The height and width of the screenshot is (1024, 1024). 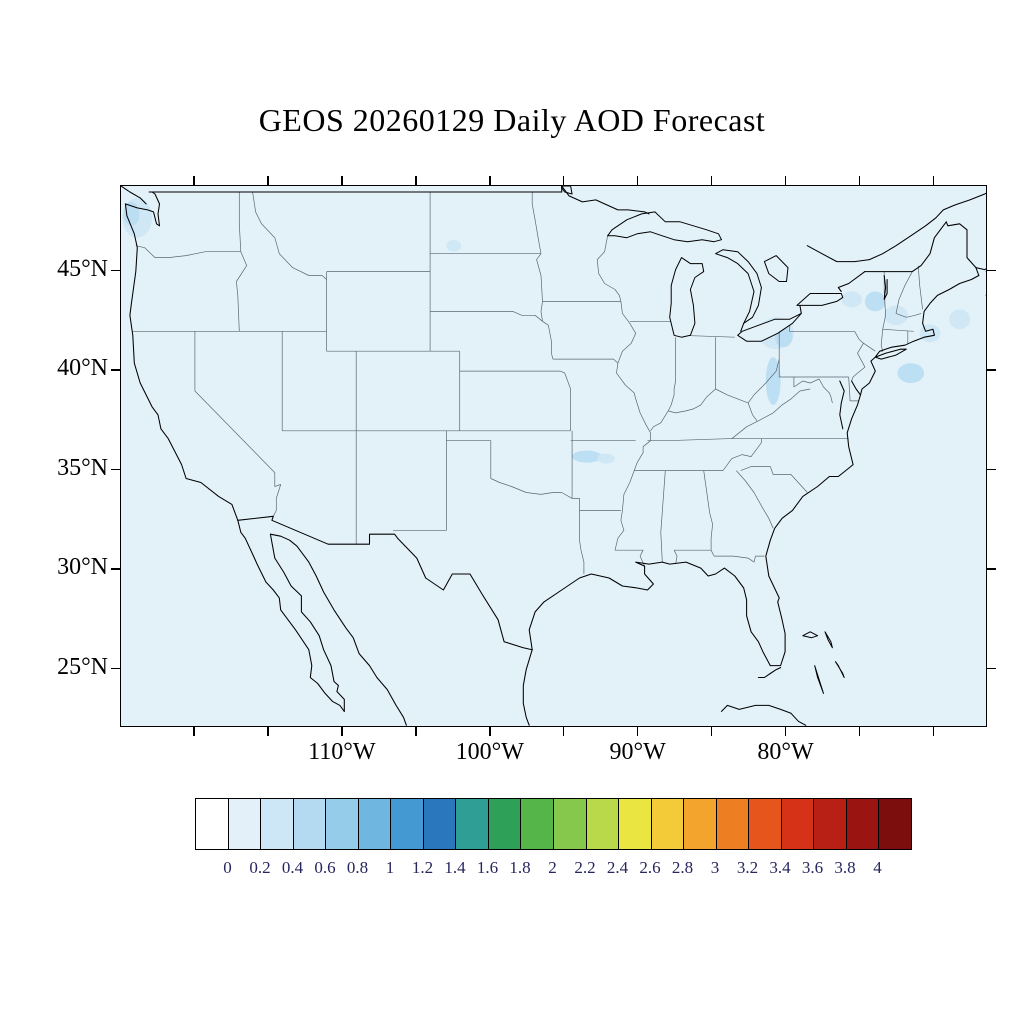 I want to click on colorbar, so click(x=553, y=824).